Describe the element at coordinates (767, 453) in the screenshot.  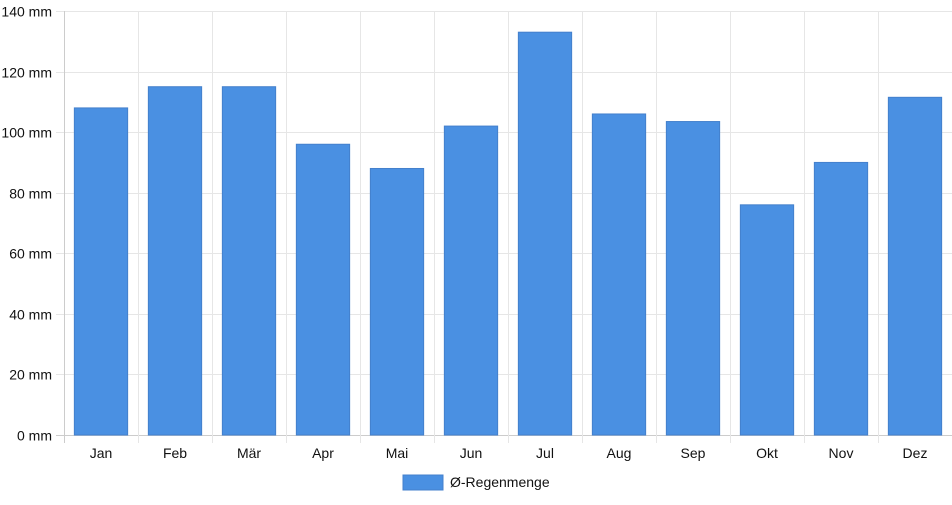
I see `x-tick-label: Okt` at that location.